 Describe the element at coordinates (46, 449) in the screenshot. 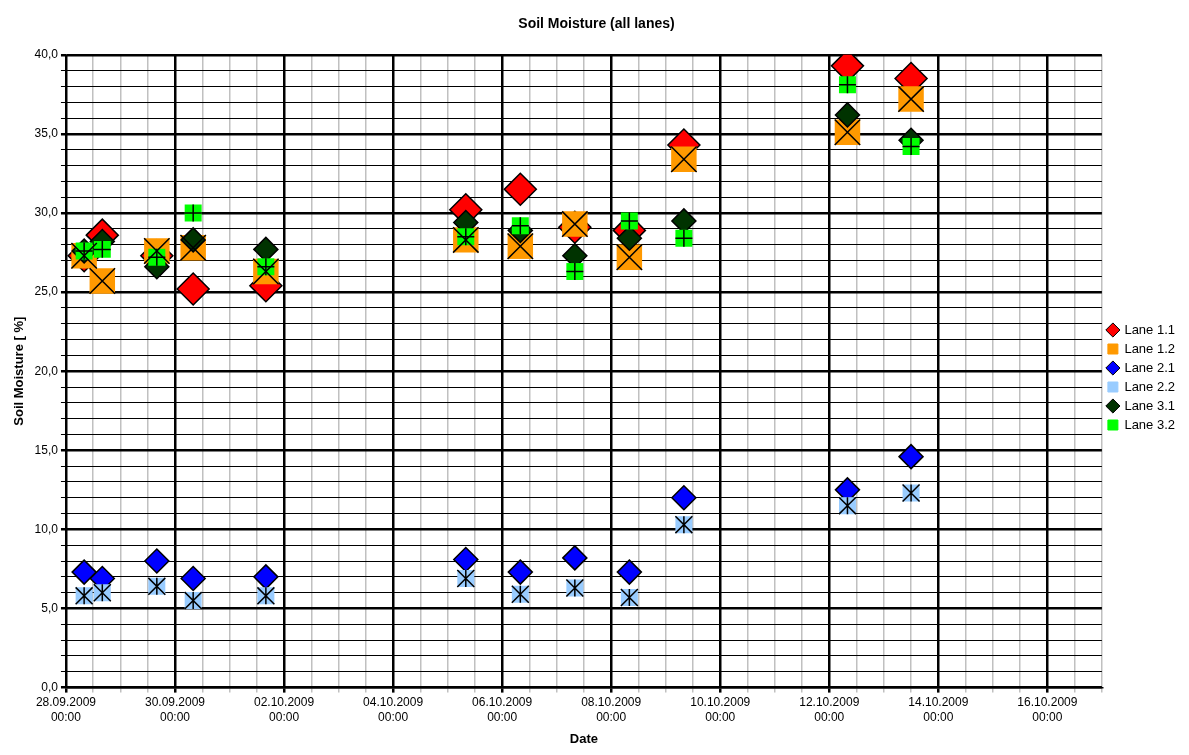

I see `y-tick-label: 15,0` at that location.